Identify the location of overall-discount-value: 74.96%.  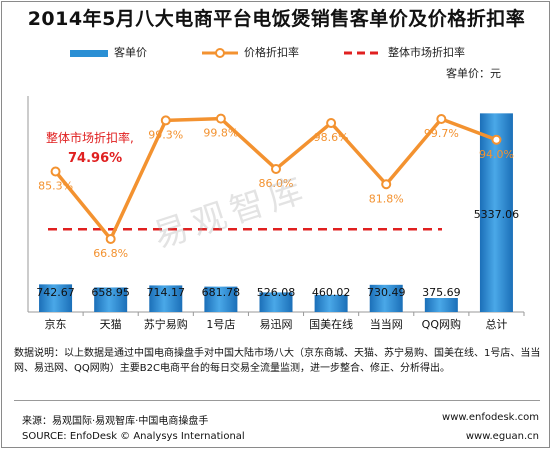
(95, 158).